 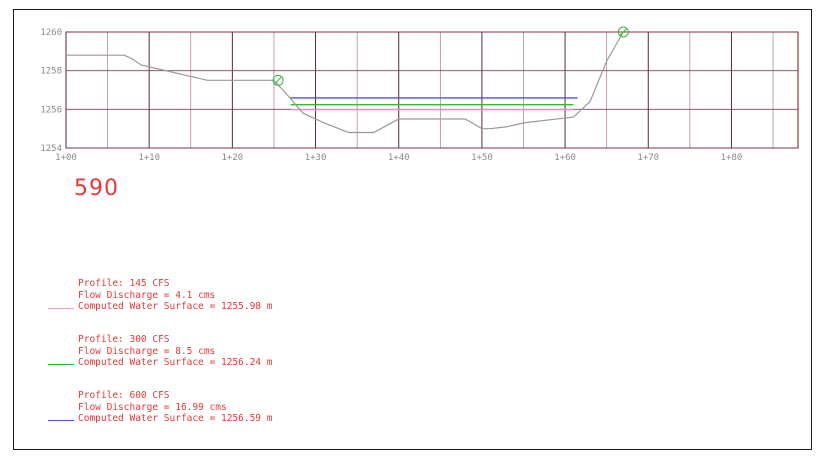 I want to click on x-tick-label: 1+40, so click(x=399, y=158).